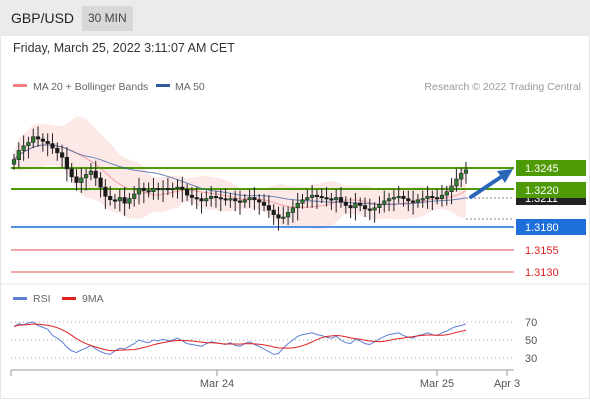  I want to click on rsi-ma-line, so click(240, 337).